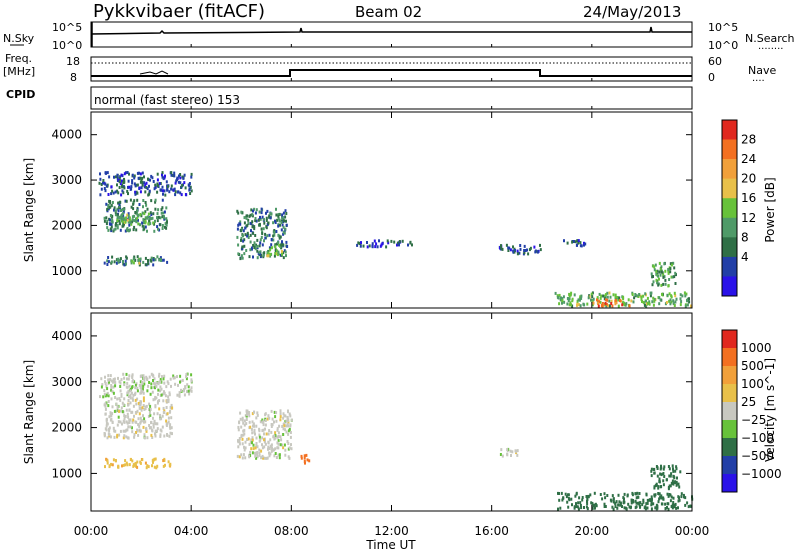 This screenshot has width=800, height=554. I want to click on time-tick-label: 00:00, so click(692, 531).